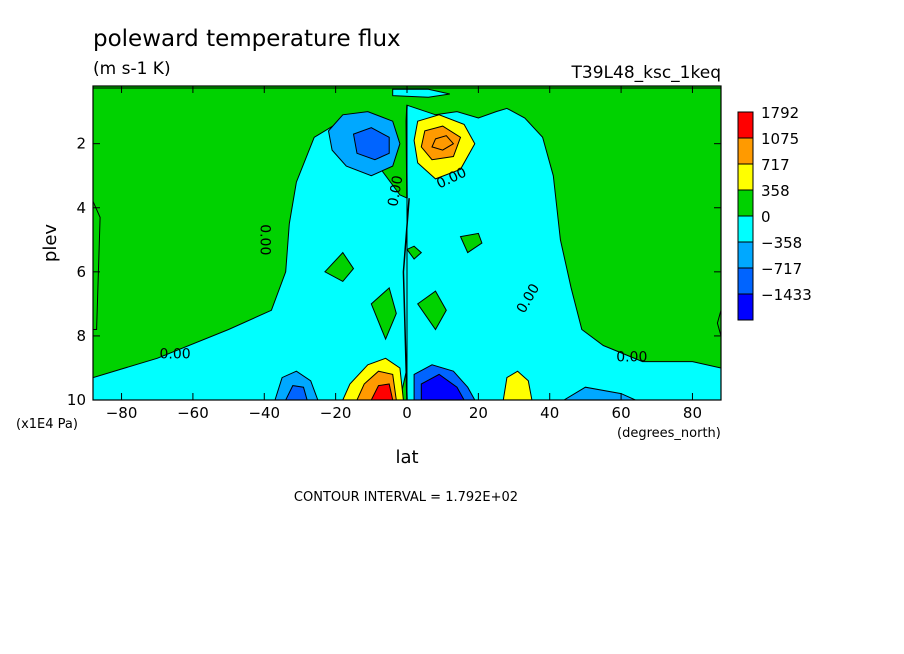 The width and height of the screenshot is (904, 654). Describe the element at coordinates (193, 413) in the screenshot. I see `x-tick-label: −60` at that location.